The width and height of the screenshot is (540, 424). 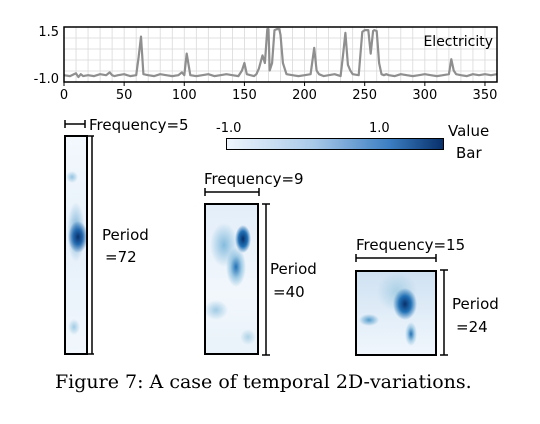 What do you see at coordinates (229, 128) in the screenshot?
I see `colorbar-min-label: -1.0` at bounding box center [229, 128].